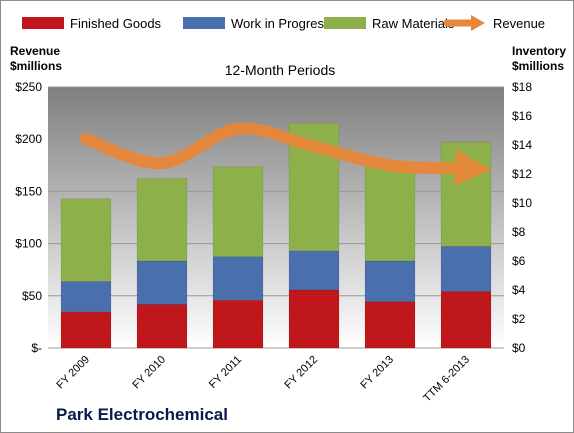 This screenshot has height=433, width=574. What do you see at coordinates (522, 217) in the screenshot?
I see `right-axis-ticks: $0 $2 $4 $6 $8 $10 $12 $14 $16 $18` at bounding box center [522, 217].